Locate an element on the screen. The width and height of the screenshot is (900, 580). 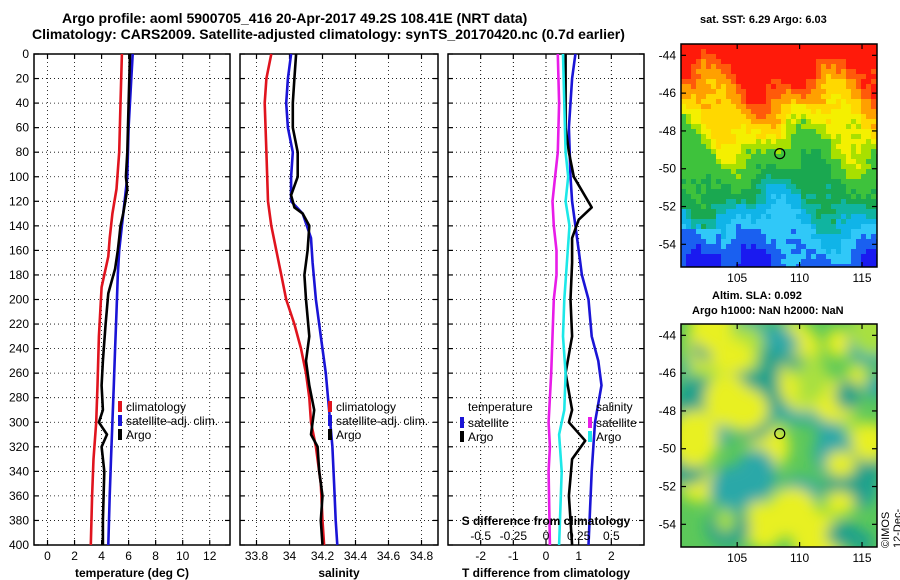
series-line-salinity-satellite is located at coordinates (554, 299).